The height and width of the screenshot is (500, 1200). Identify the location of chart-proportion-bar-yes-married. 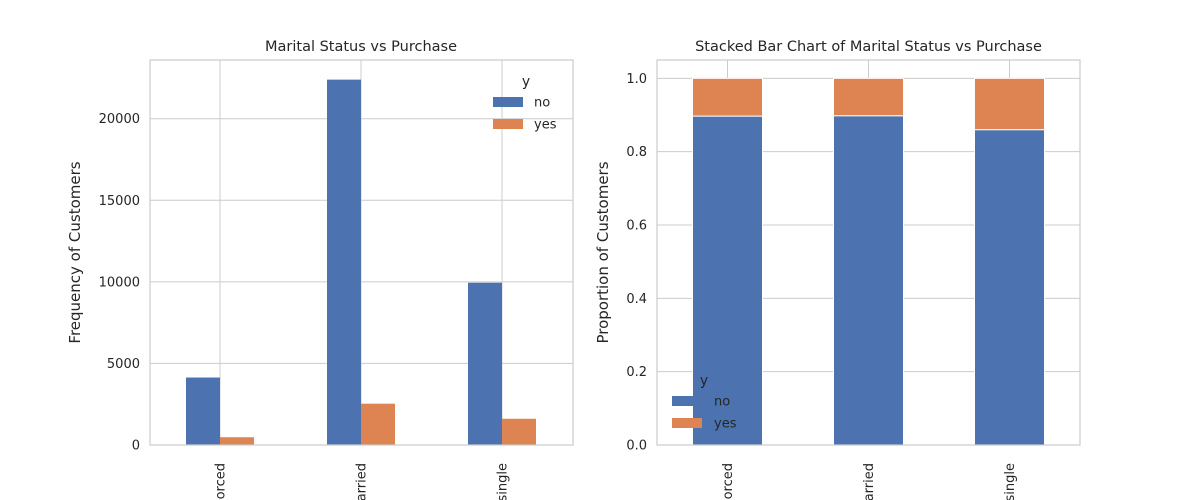
(868, 97).